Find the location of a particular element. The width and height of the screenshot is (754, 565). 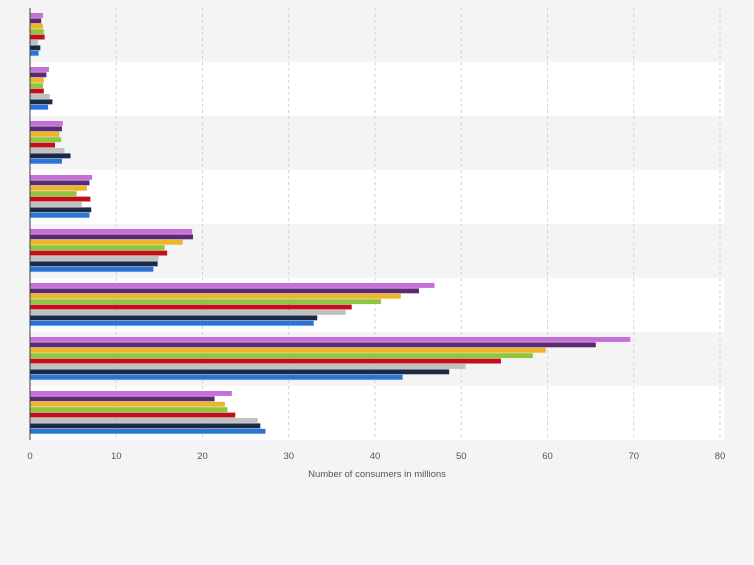

x-tick-label: 40 is located at coordinates (375, 456).